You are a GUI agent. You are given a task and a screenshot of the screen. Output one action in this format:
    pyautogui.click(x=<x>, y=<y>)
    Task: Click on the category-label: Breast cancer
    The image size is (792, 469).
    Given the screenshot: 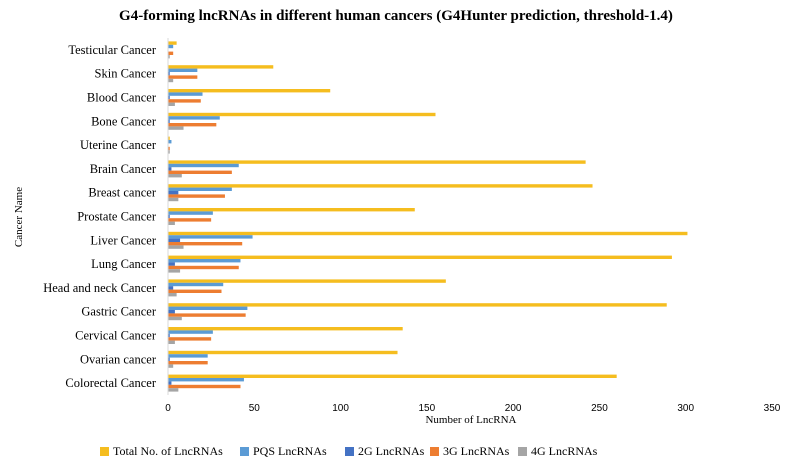 What is the action you would take?
    pyautogui.click(x=122, y=193)
    